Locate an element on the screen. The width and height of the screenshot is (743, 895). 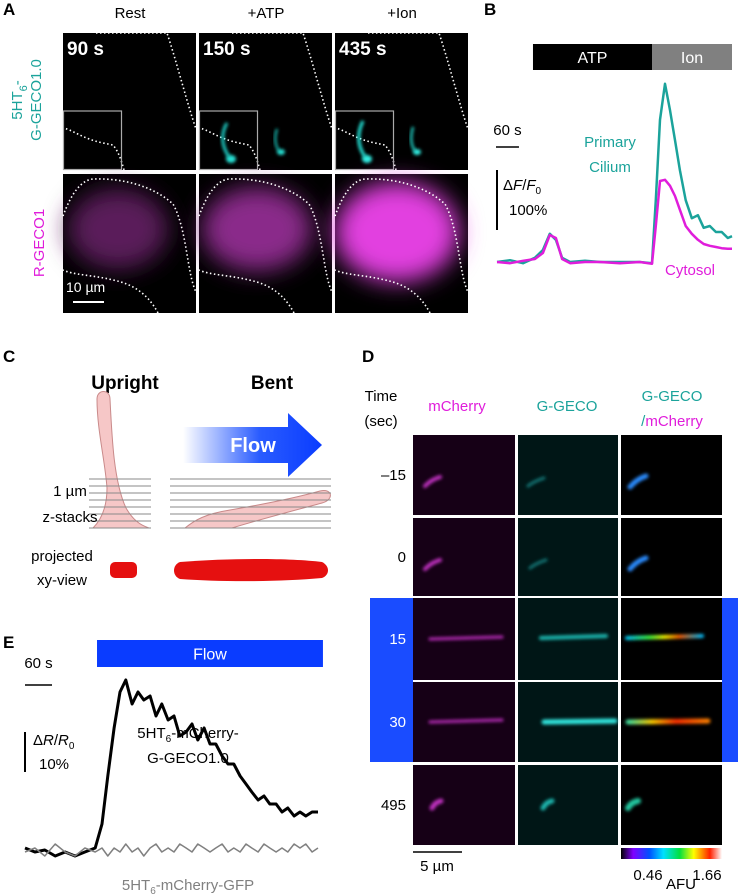
flow-arrow is located at coordinates (252, 445).